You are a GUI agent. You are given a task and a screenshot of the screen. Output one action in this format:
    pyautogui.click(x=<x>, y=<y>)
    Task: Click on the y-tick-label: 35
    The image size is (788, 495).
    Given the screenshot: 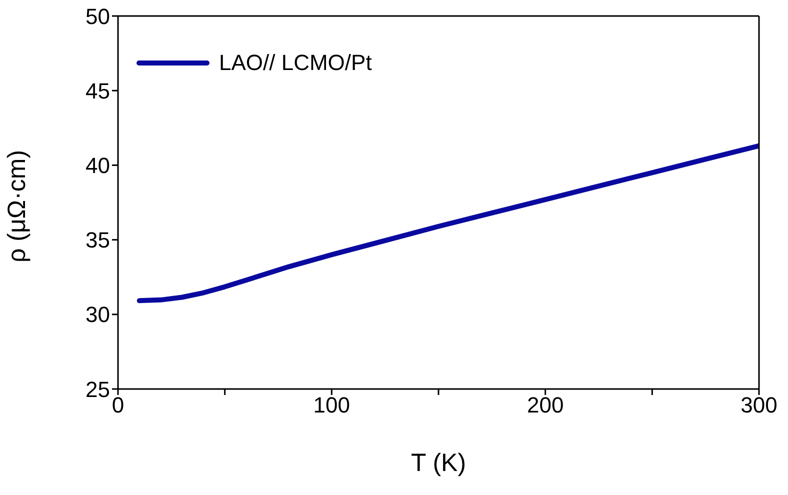 What is the action you would take?
    pyautogui.click(x=98, y=240)
    